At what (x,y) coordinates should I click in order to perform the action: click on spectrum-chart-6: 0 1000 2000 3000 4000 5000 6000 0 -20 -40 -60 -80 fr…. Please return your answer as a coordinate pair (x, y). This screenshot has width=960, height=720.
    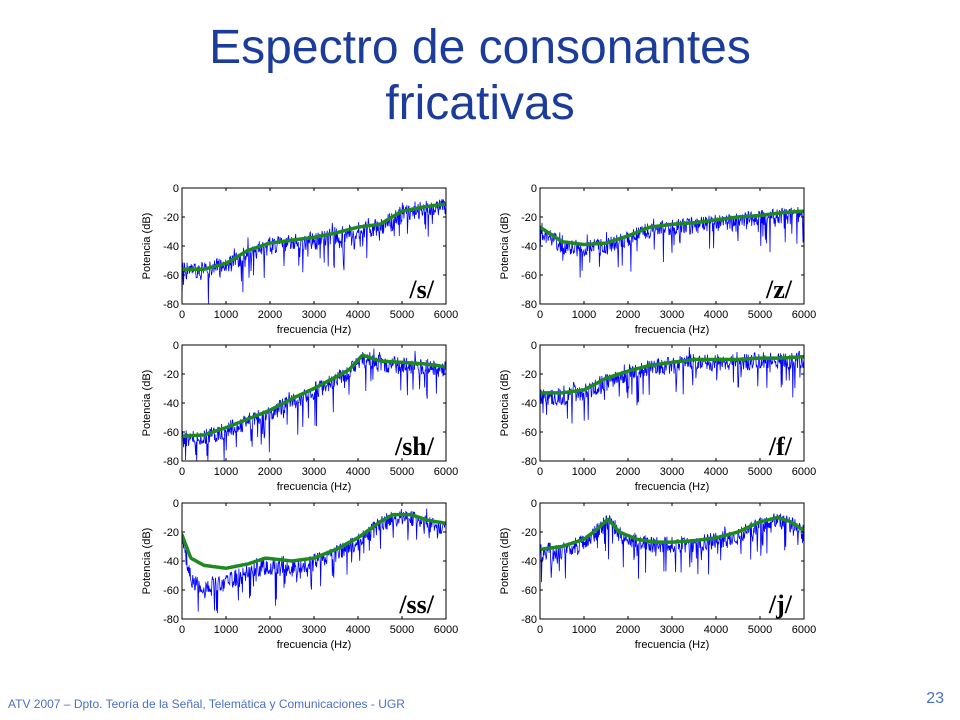
    Looking at the image, I should click on (657, 574).